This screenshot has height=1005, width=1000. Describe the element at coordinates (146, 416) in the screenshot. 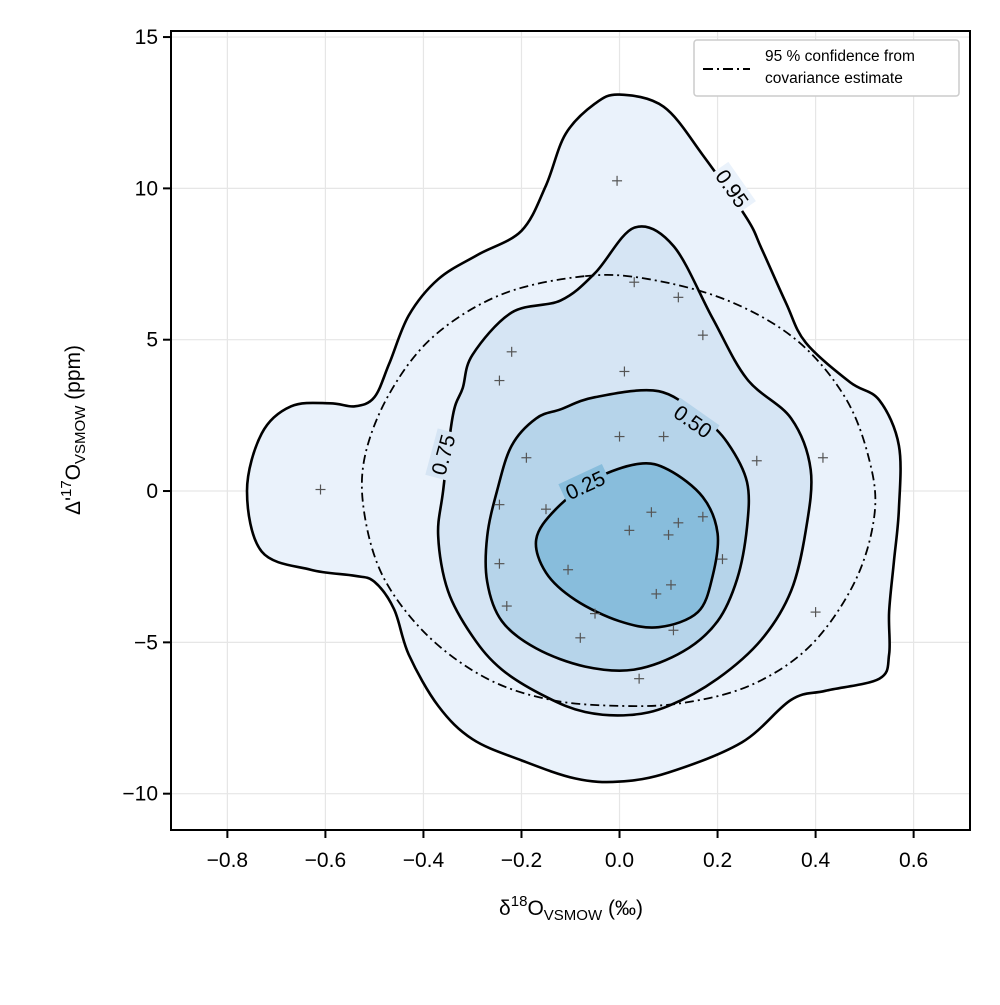

I see `y-axis-ticks: −10 −5 0 5 10 15` at that location.